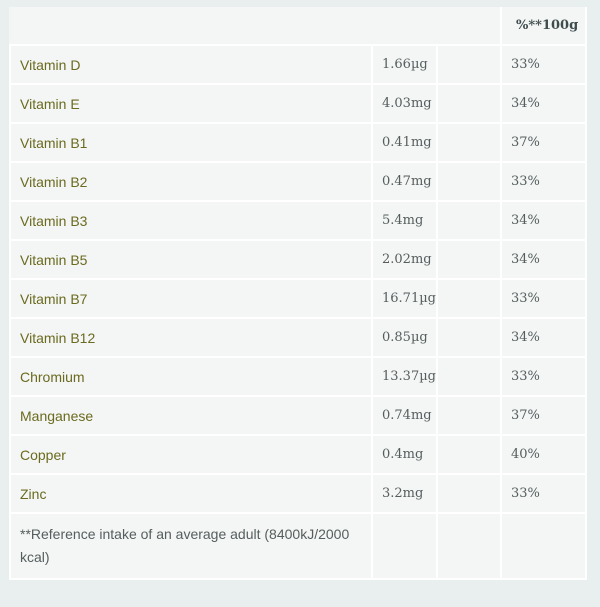 This screenshot has width=600, height=607. What do you see at coordinates (191, 337) in the screenshot?
I see `nutrient-name: Vitamin B12` at bounding box center [191, 337].